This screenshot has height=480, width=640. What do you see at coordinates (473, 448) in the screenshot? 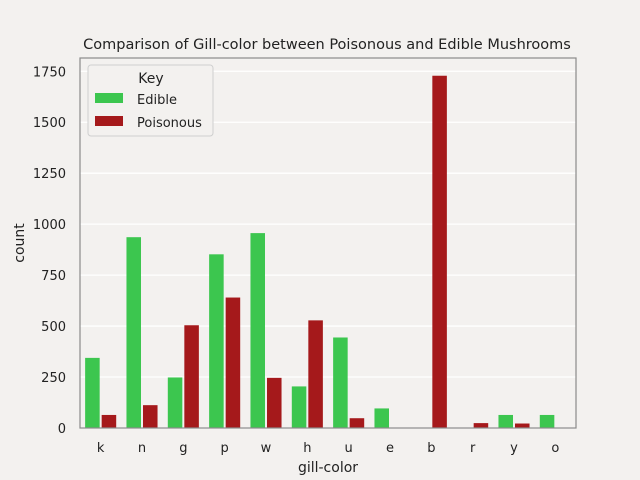
I see `x-tick-label: r` at bounding box center [473, 448].